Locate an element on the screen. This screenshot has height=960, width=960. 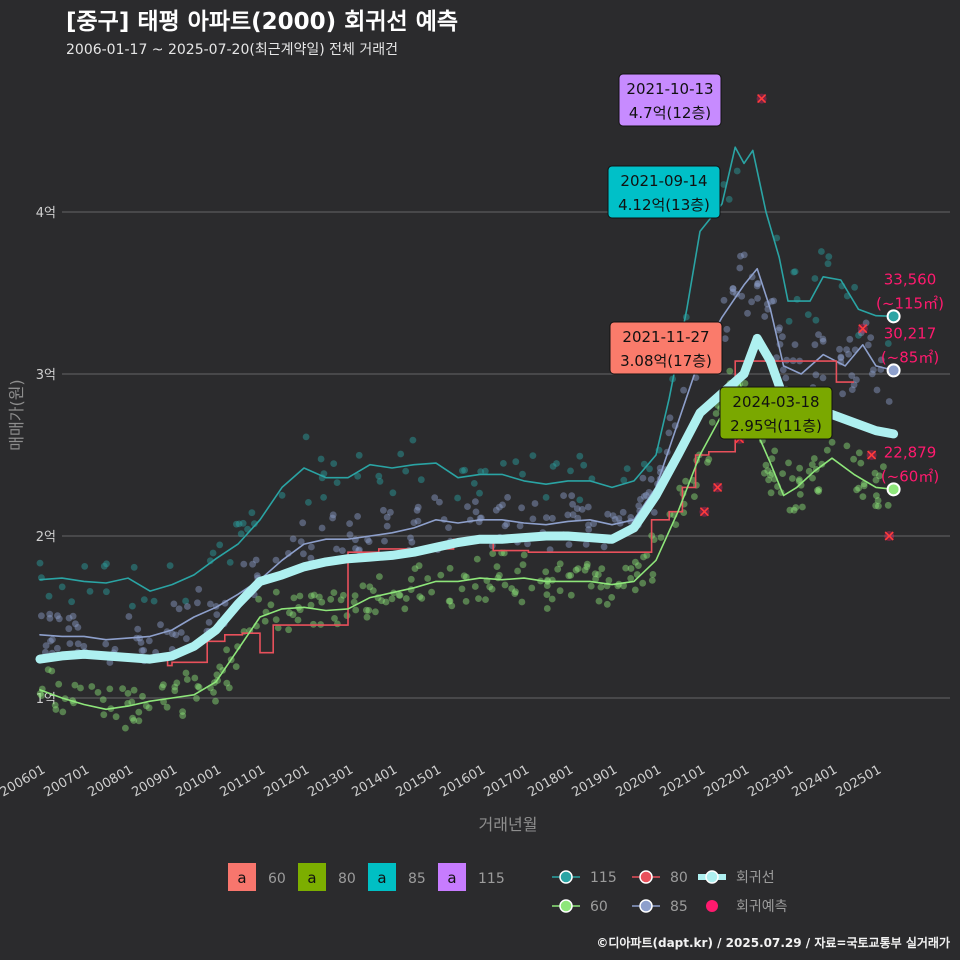
chart-subtitle: 2006-01-17 ~ 2025-07-20(최근계약일) 전체 거래건 is located at coordinates (232, 50).